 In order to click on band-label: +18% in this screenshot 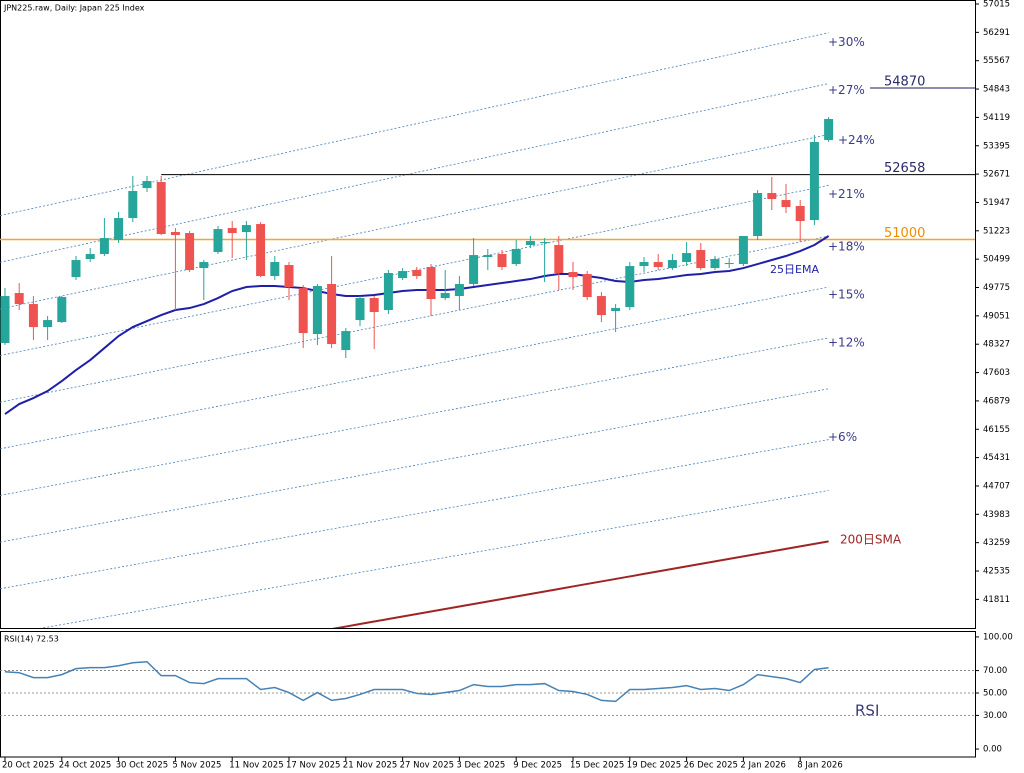, I will do `click(846, 247)`.